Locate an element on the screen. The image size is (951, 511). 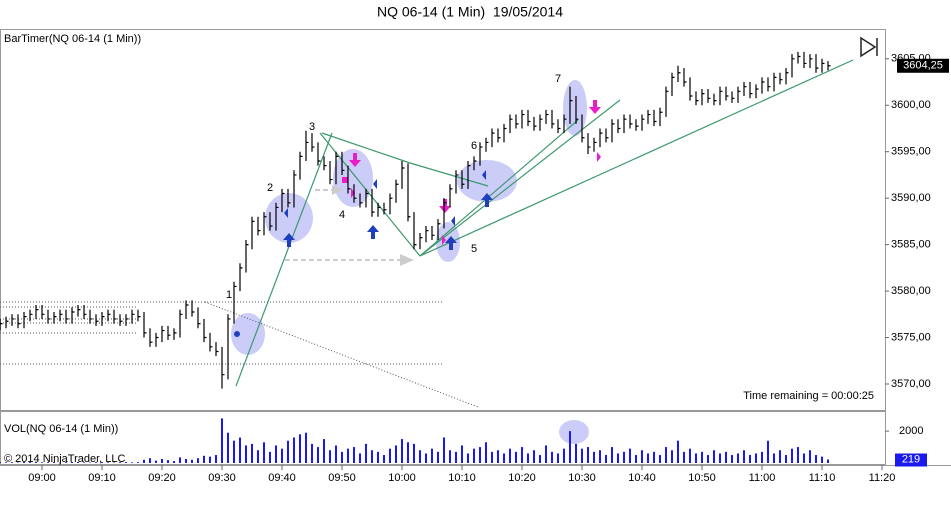
chart-title: NQ 06-14 (1 Min) 19/05/2014 is located at coordinates (470, 12).